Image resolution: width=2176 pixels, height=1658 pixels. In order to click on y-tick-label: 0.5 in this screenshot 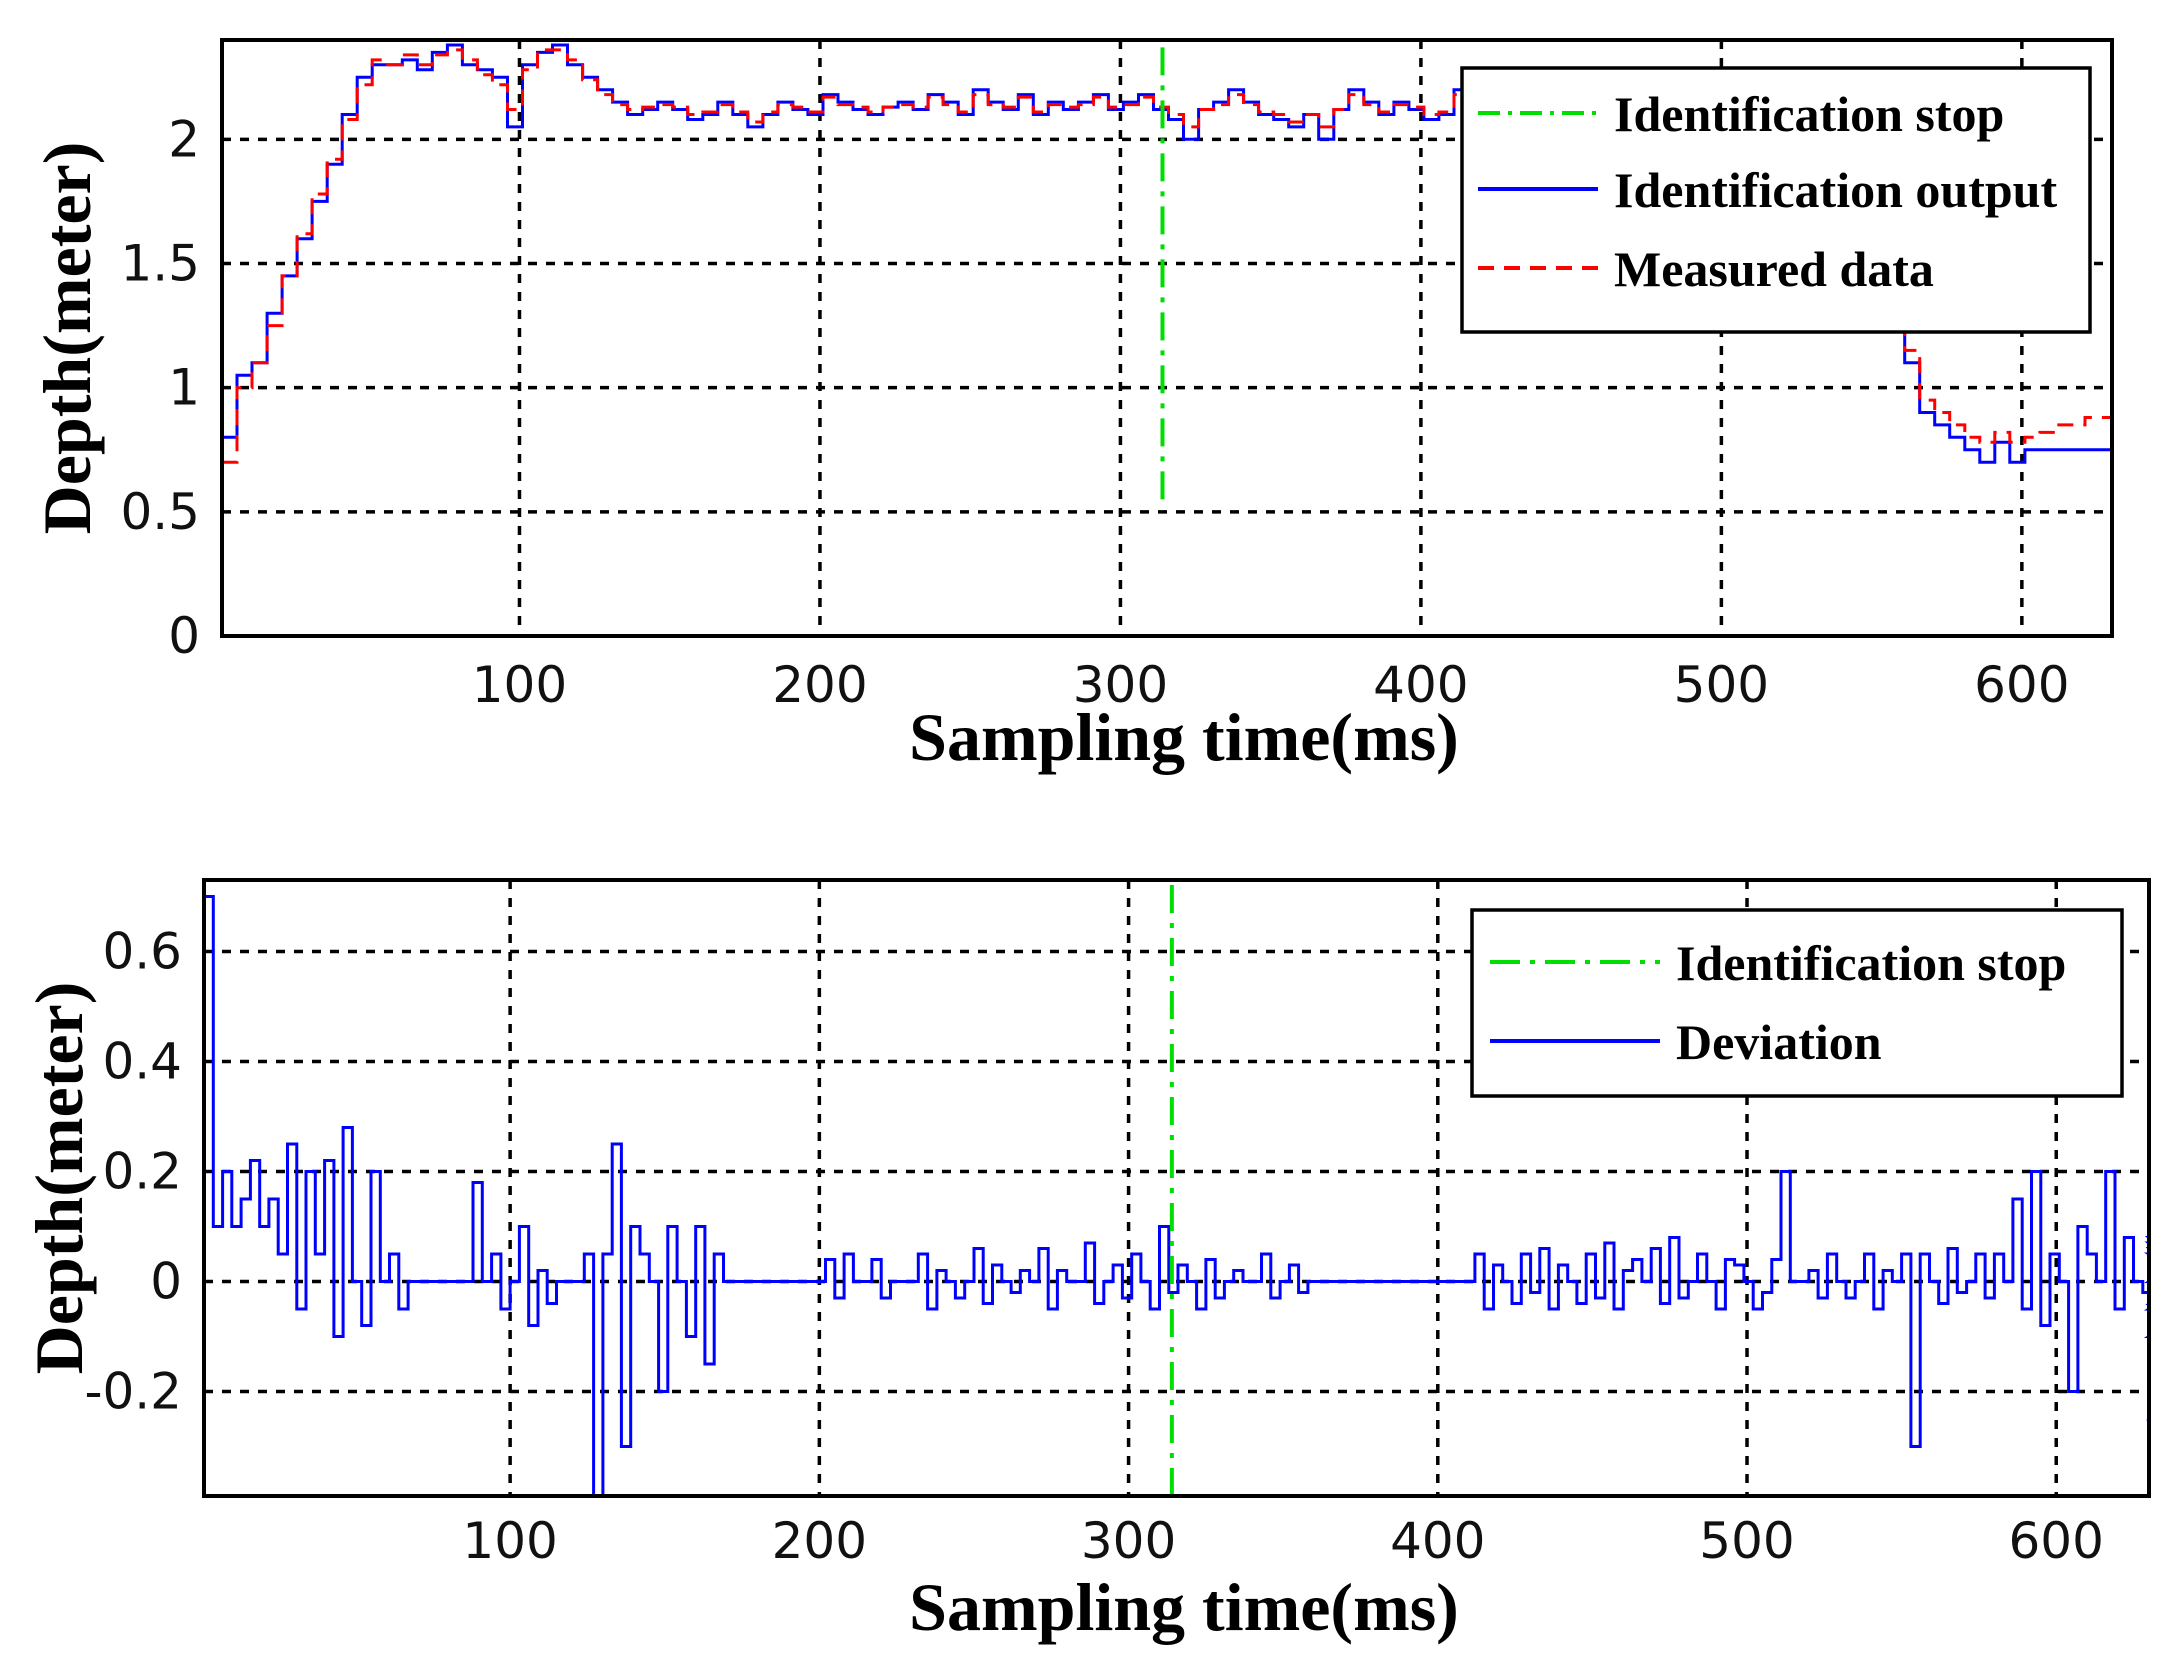, I will do `click(160, 512)`.